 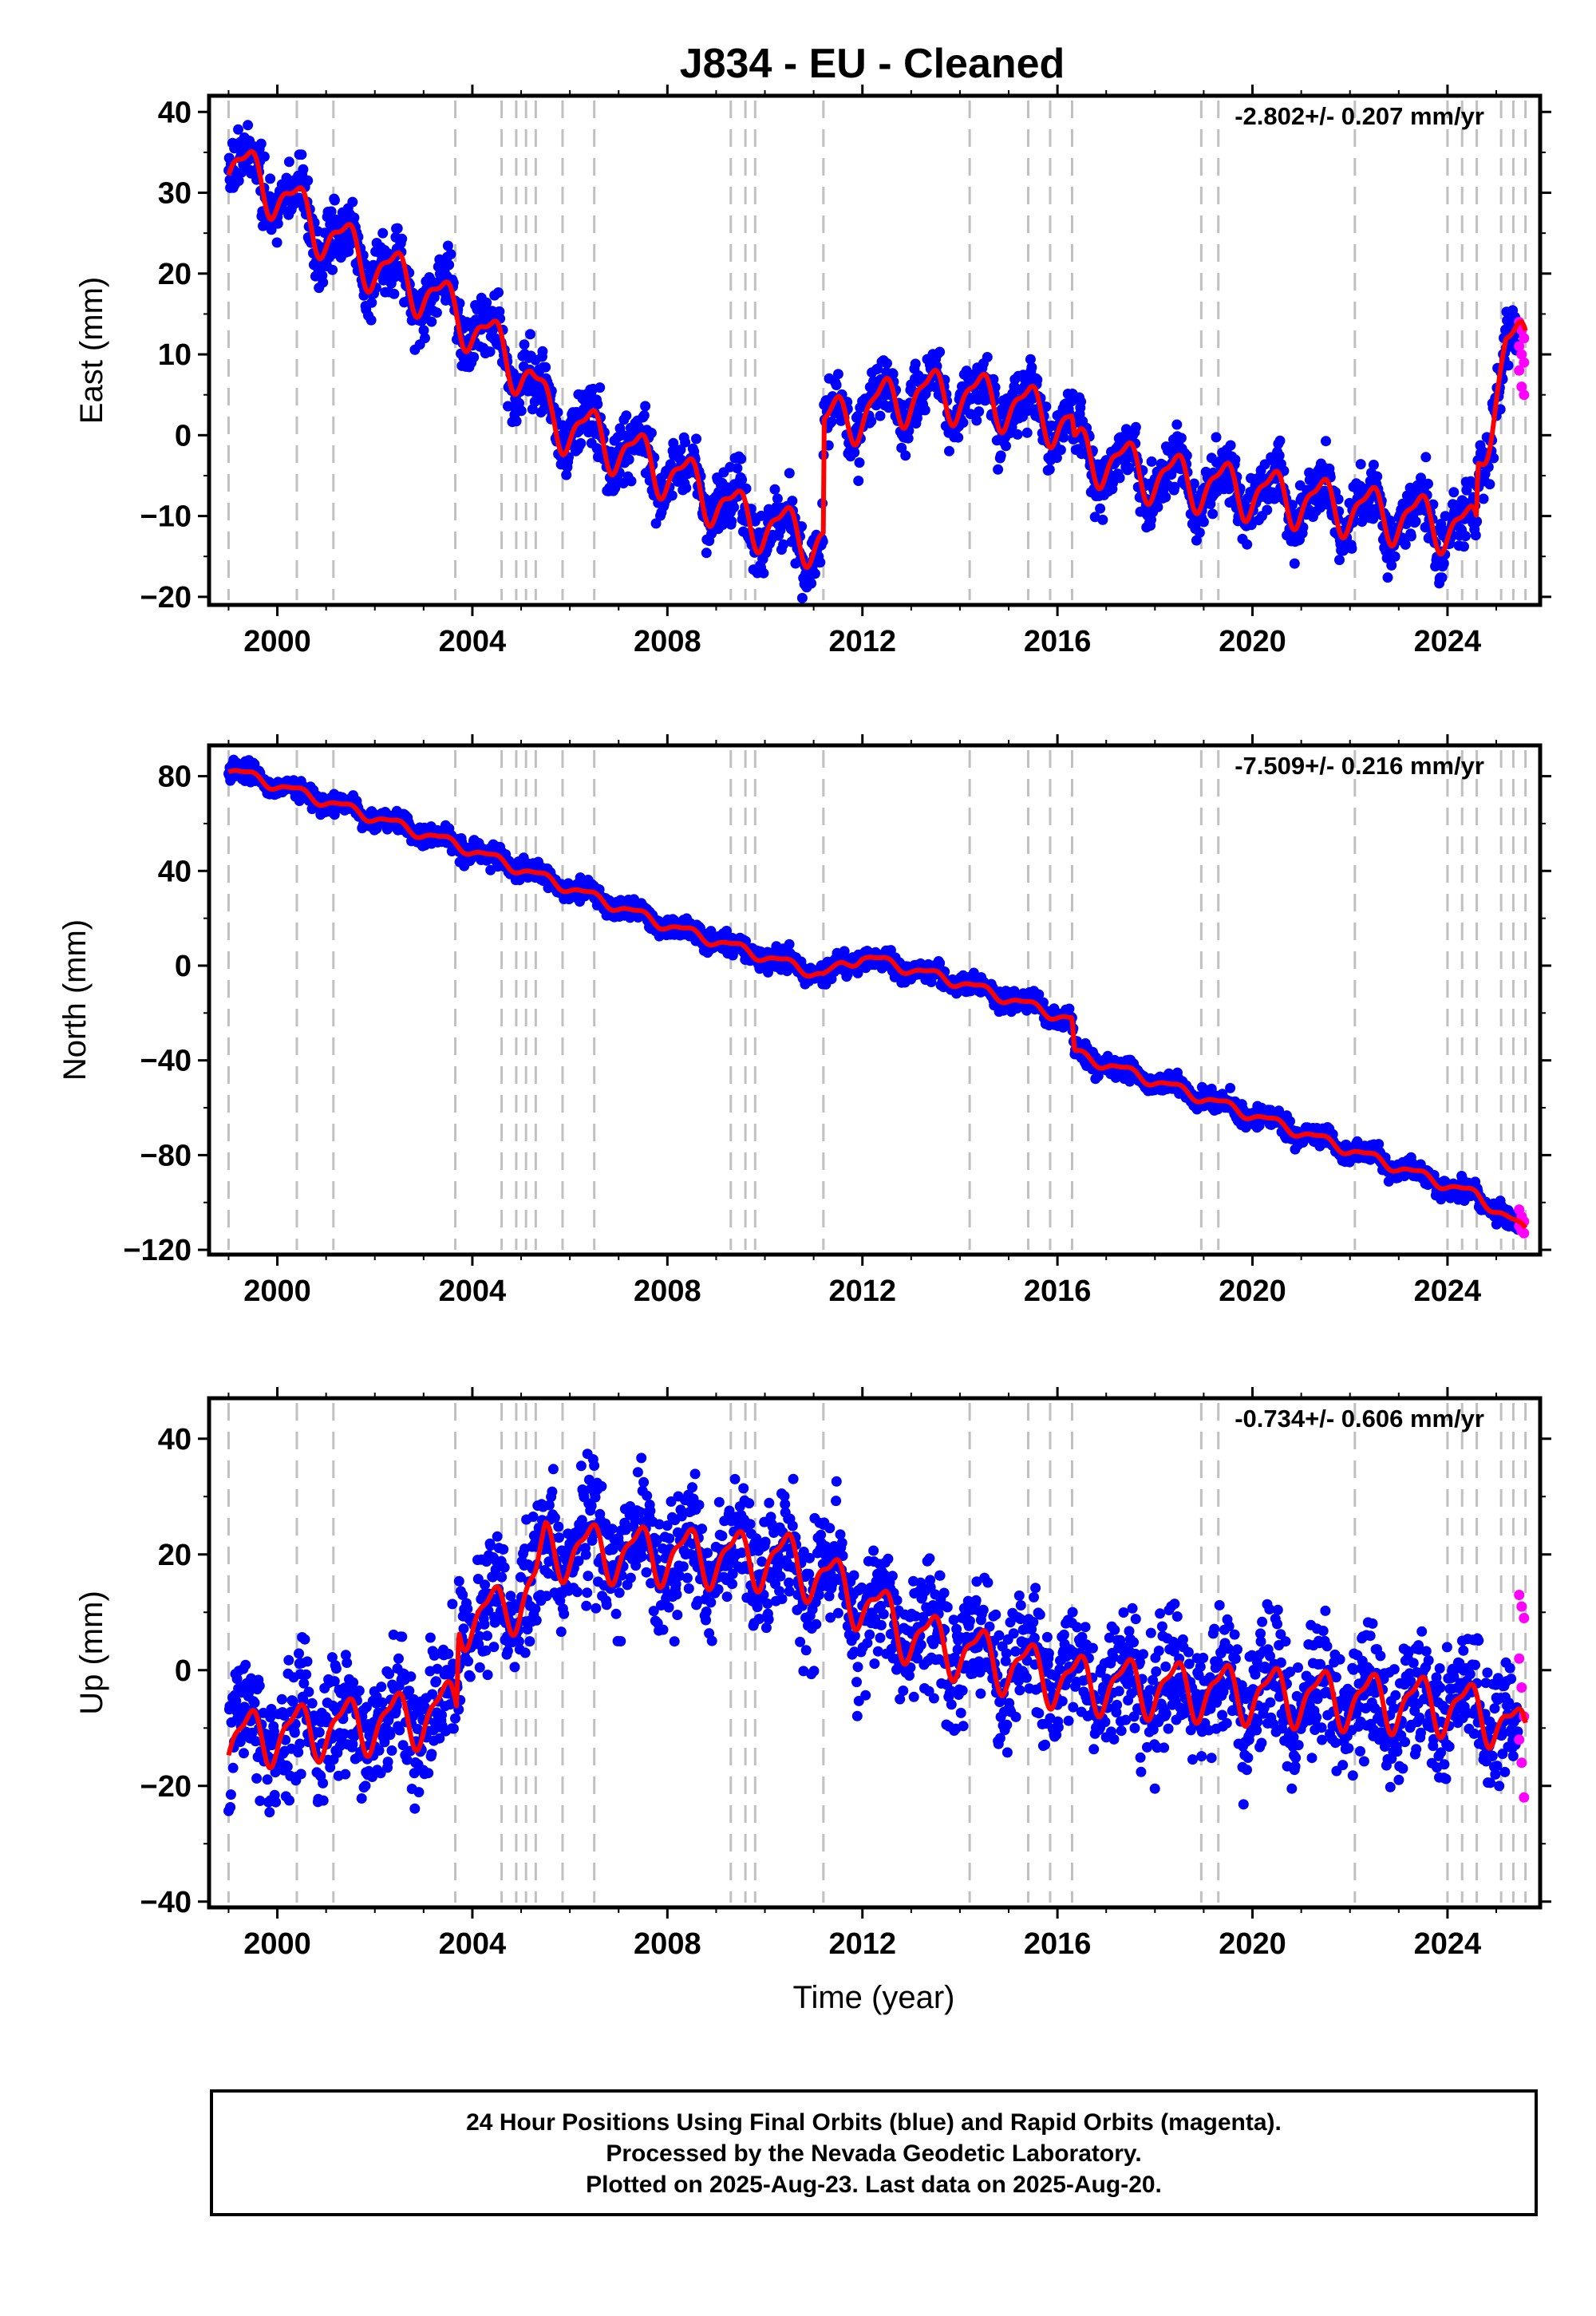 What do you see at coordinates (75, 1000) in the screenshot?
I see `north-y-axis-label: North (mm)` at bounding box center [75, 1000].